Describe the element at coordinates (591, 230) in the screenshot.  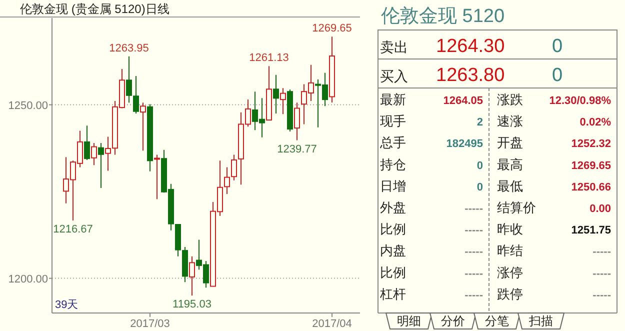
I see `text: 1251.75` at that location.